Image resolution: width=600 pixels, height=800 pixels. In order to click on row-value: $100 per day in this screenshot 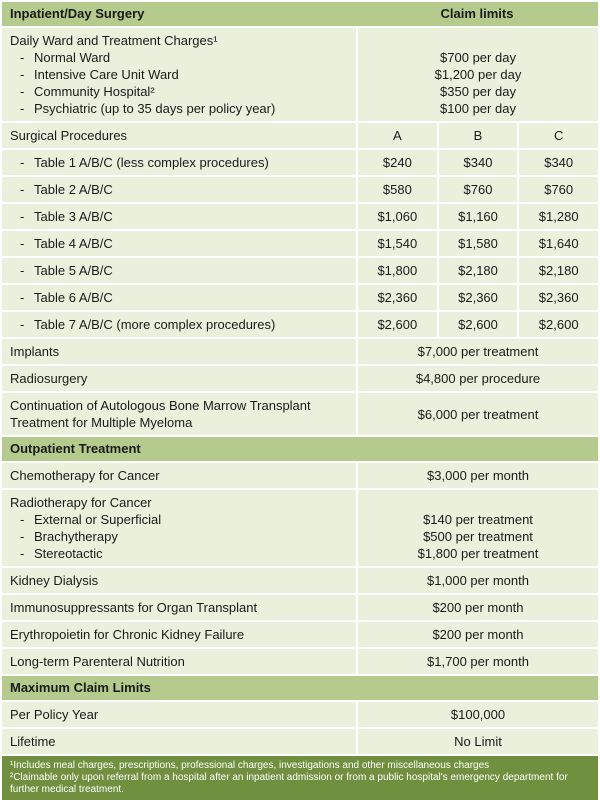, I will do `click(478, 108)`.